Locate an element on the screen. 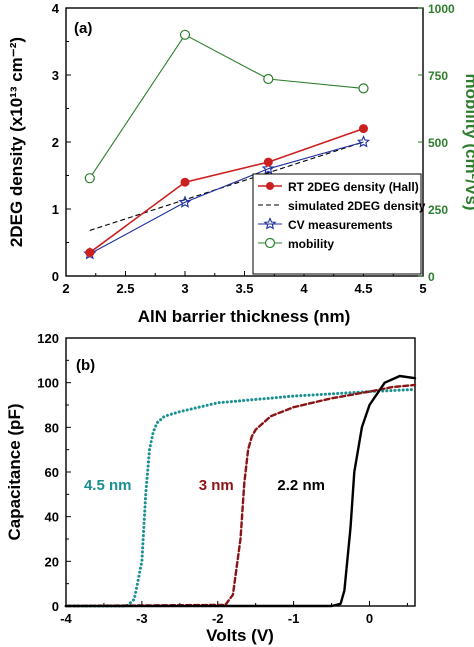 The image size is (474, 647). hall-density-line is located at coordinates (226, 190).